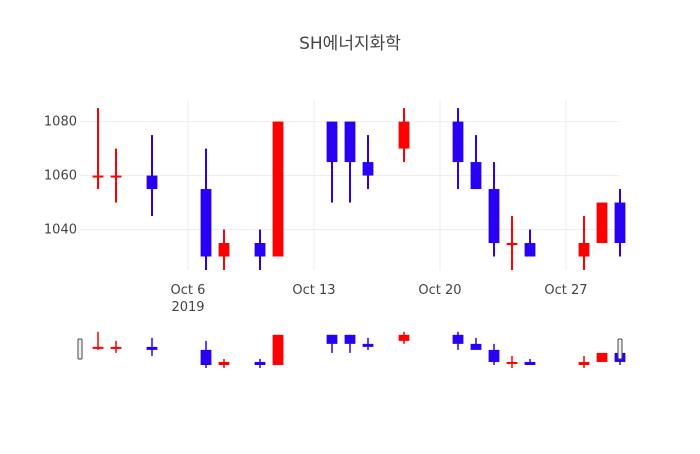 The image size is (700, 454). What do you see at coordinates (439, 290) in the screenshot?
I see `x-tick-label: Oct 20` at bounding box center [439, 290].